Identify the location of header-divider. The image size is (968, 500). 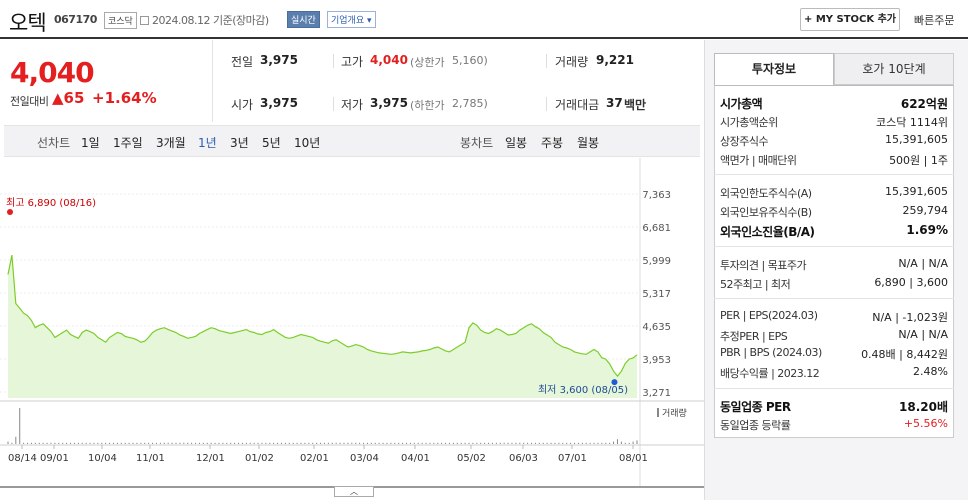
(484, 38).